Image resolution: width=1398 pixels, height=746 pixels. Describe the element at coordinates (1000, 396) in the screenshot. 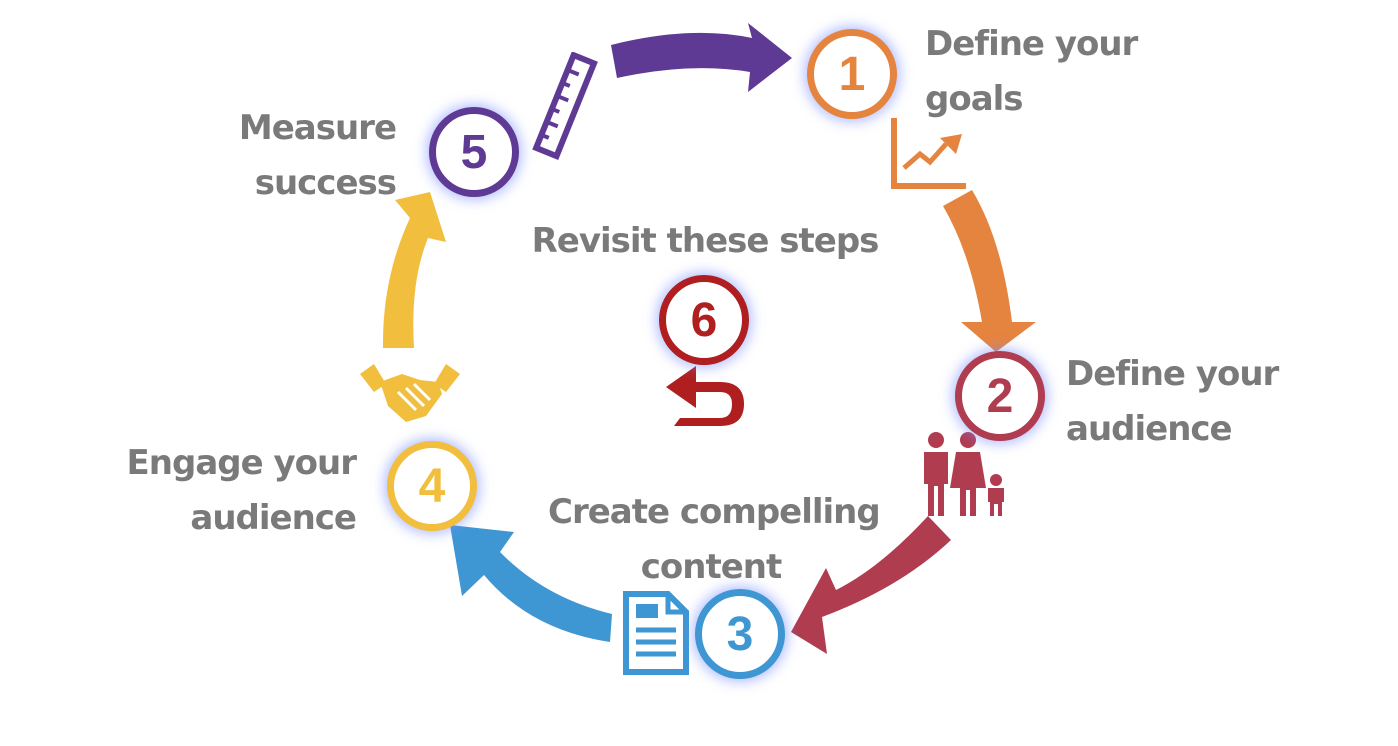

I see `step-2-badge: 2` at that location.